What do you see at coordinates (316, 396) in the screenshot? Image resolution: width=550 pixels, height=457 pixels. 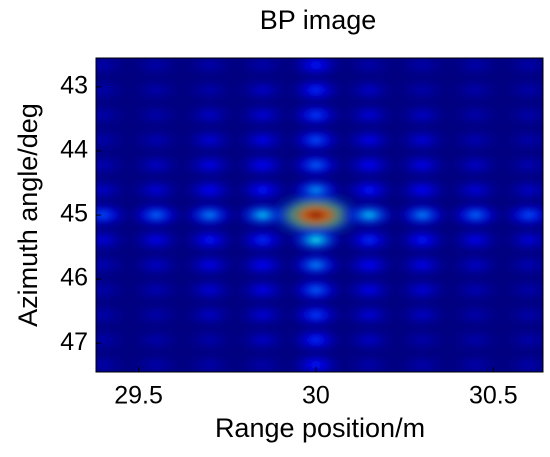 I see `x-tick-label: 30` at bounding box center [316, 396].